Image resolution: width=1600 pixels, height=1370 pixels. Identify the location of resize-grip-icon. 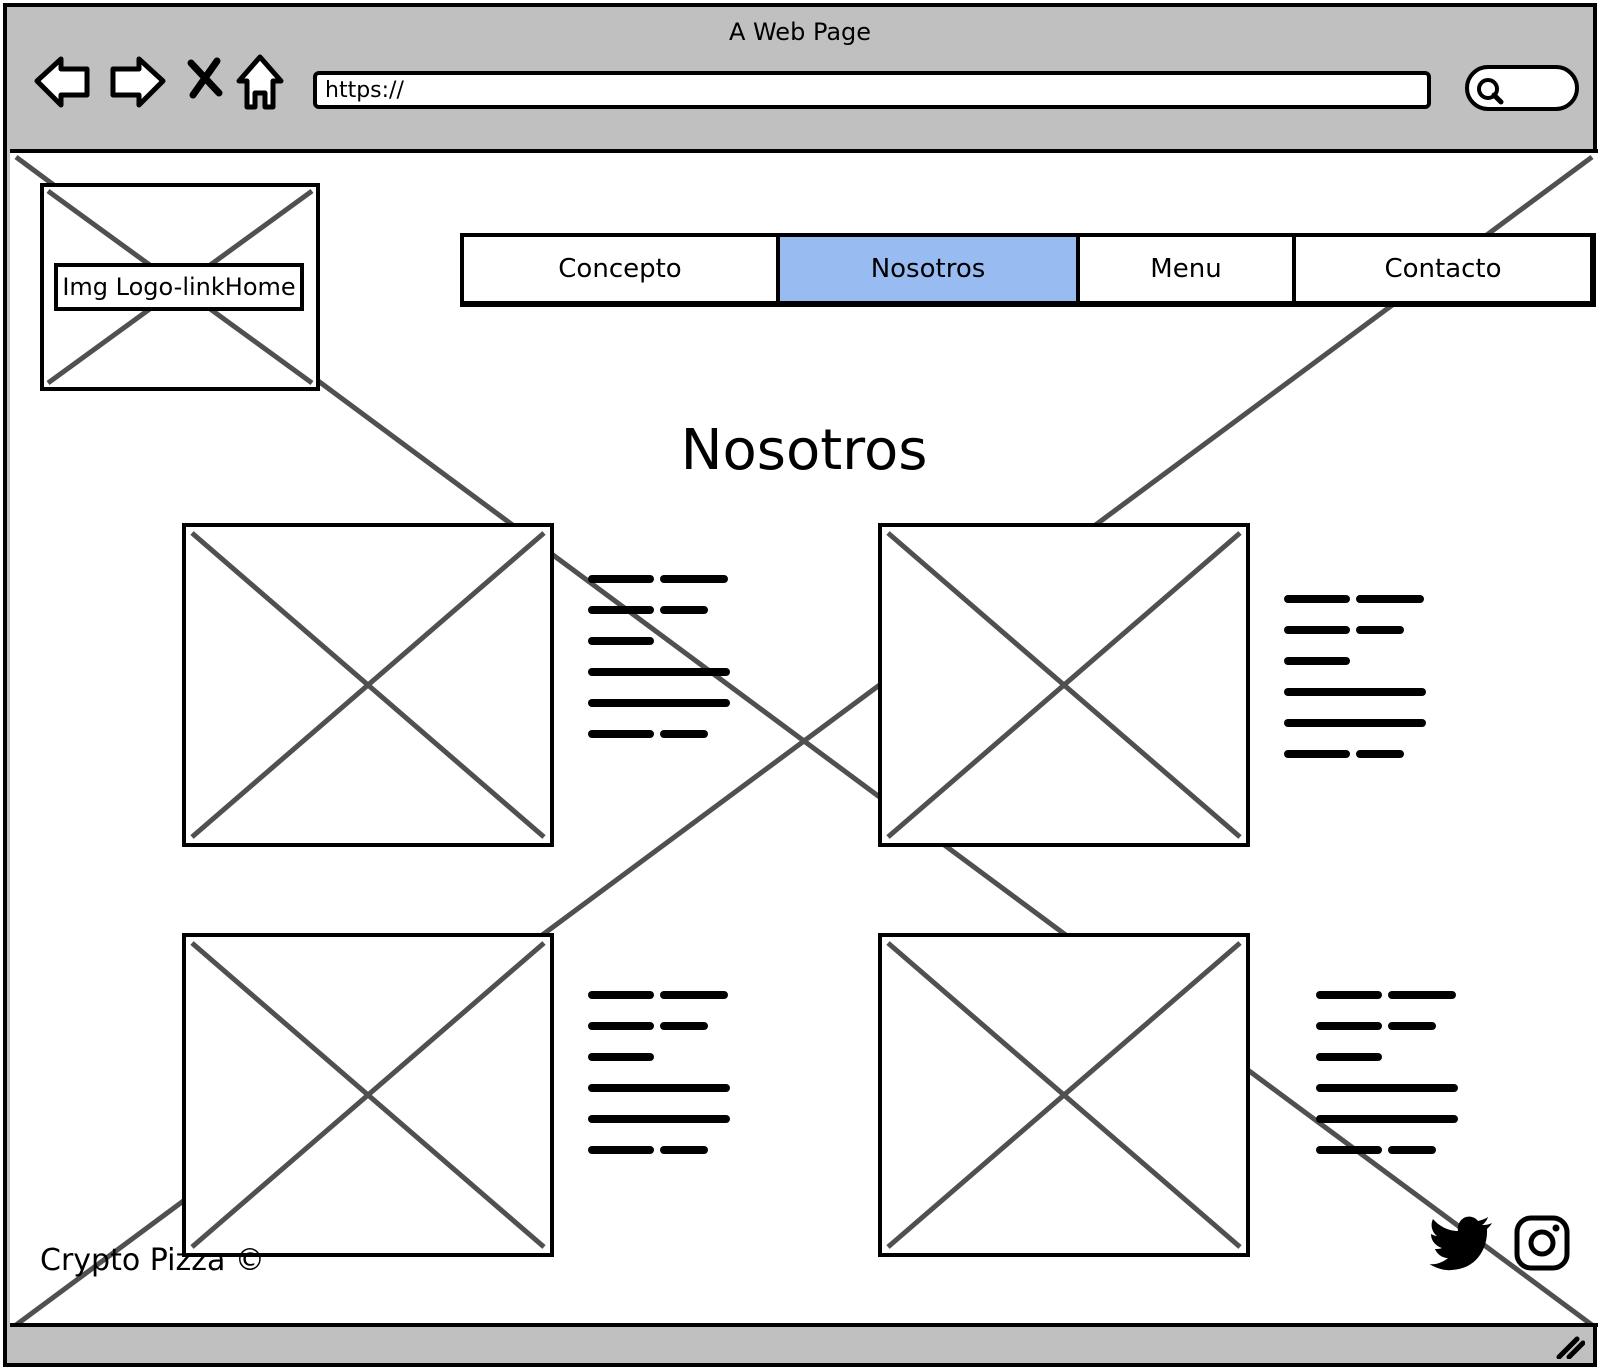
(1570, 1347).